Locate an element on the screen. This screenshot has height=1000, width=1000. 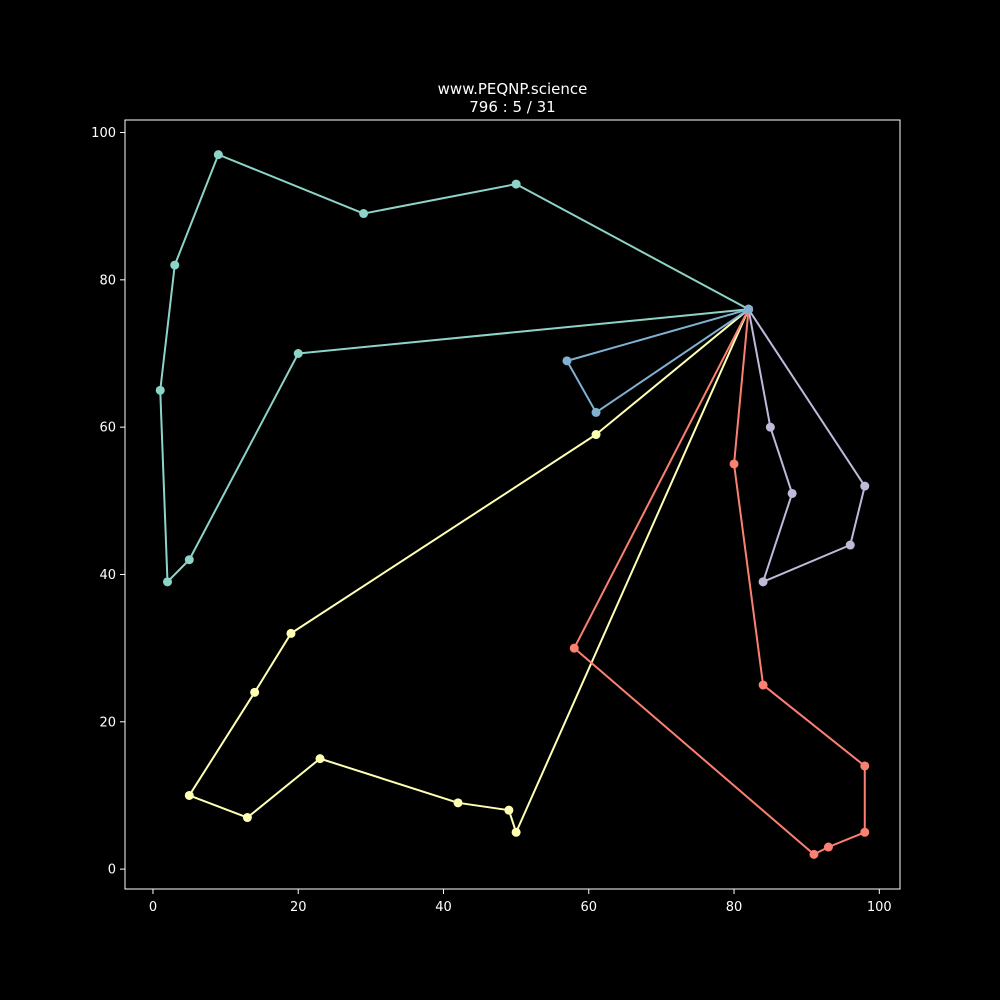
chart-title: www.PEQNP.science is located at coordinates (513, 89).